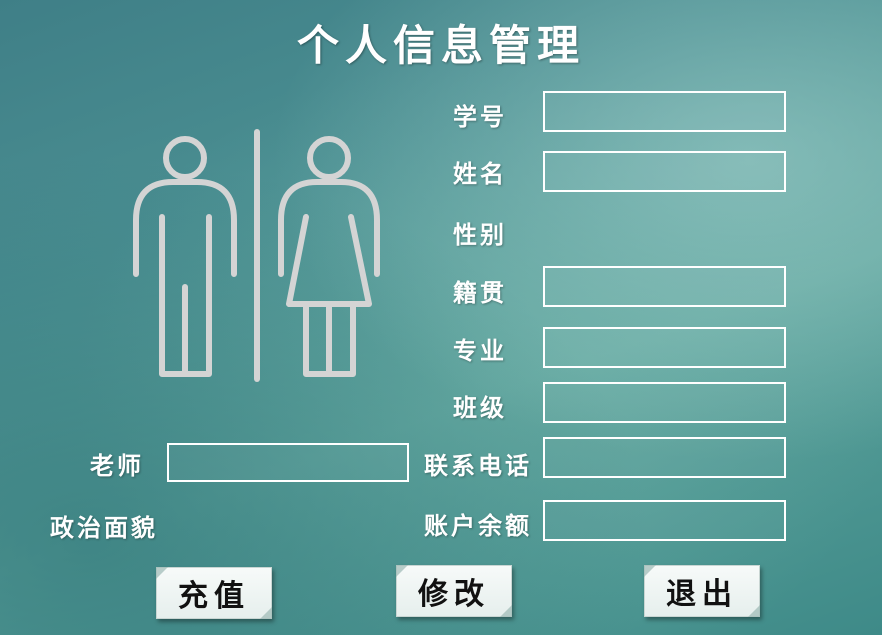 Image resolution: width=882 pixels, height=635 pixels. What do you see at coordinates (664, 286) in the screenshot?
I see `native-place-input` at bounding box center [664, 286].